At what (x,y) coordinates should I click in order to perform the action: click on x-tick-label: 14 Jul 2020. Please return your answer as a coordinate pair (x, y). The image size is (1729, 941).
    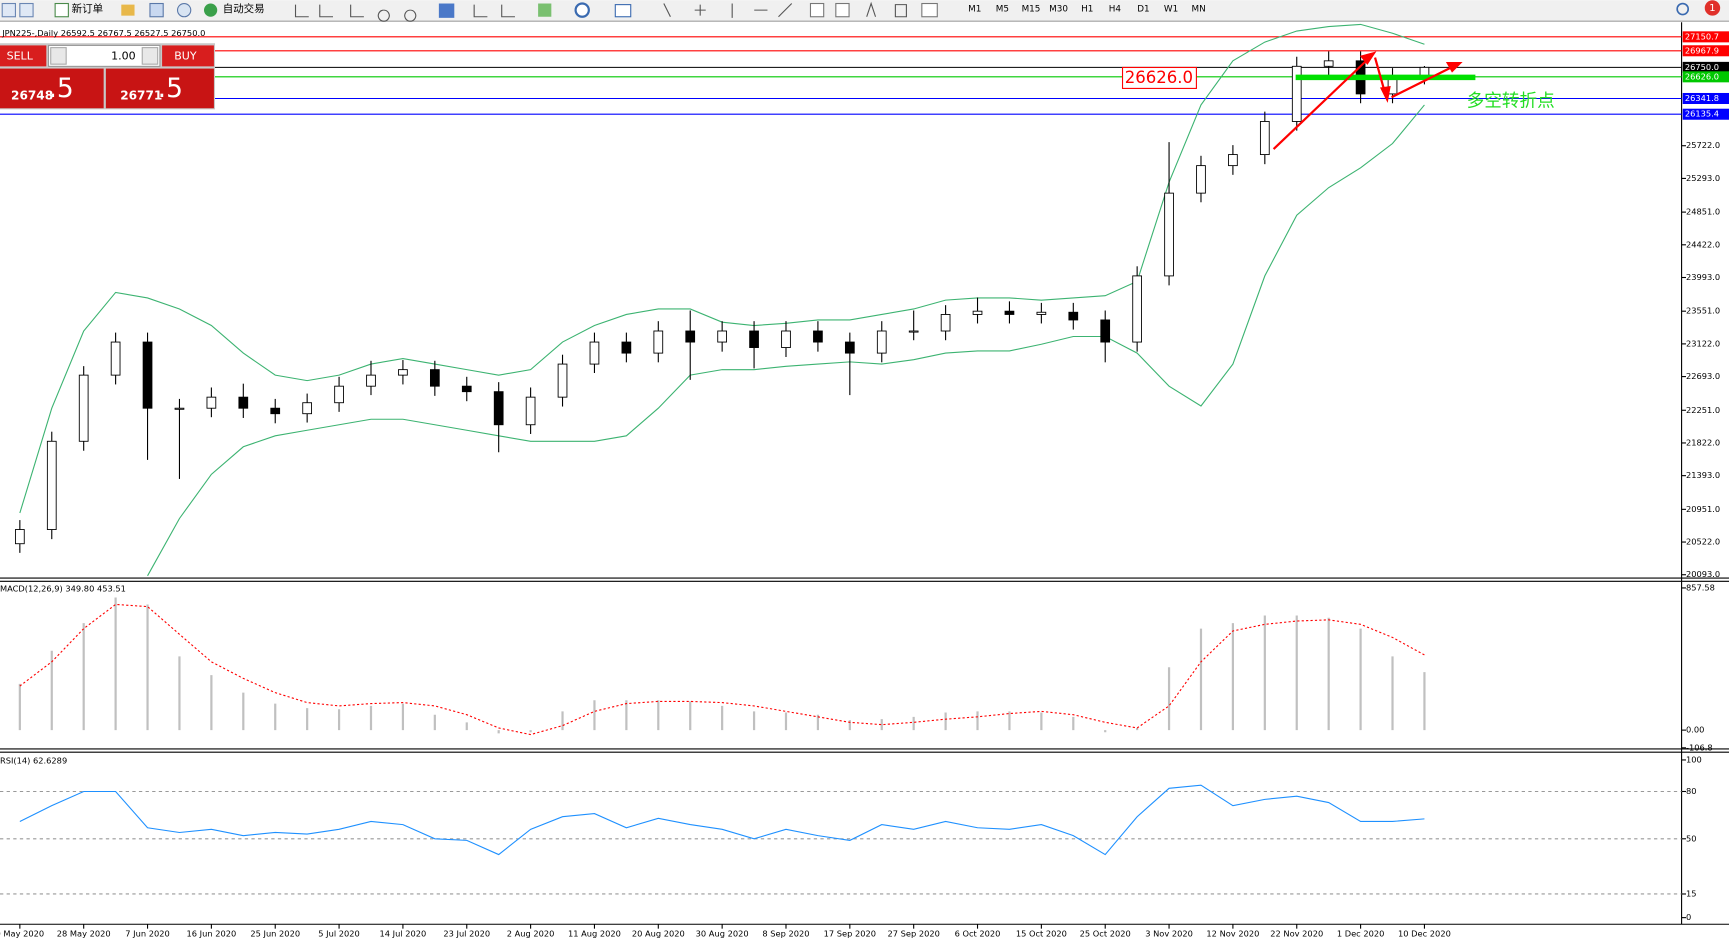
    Looking at the image, I should click on (403, 934).